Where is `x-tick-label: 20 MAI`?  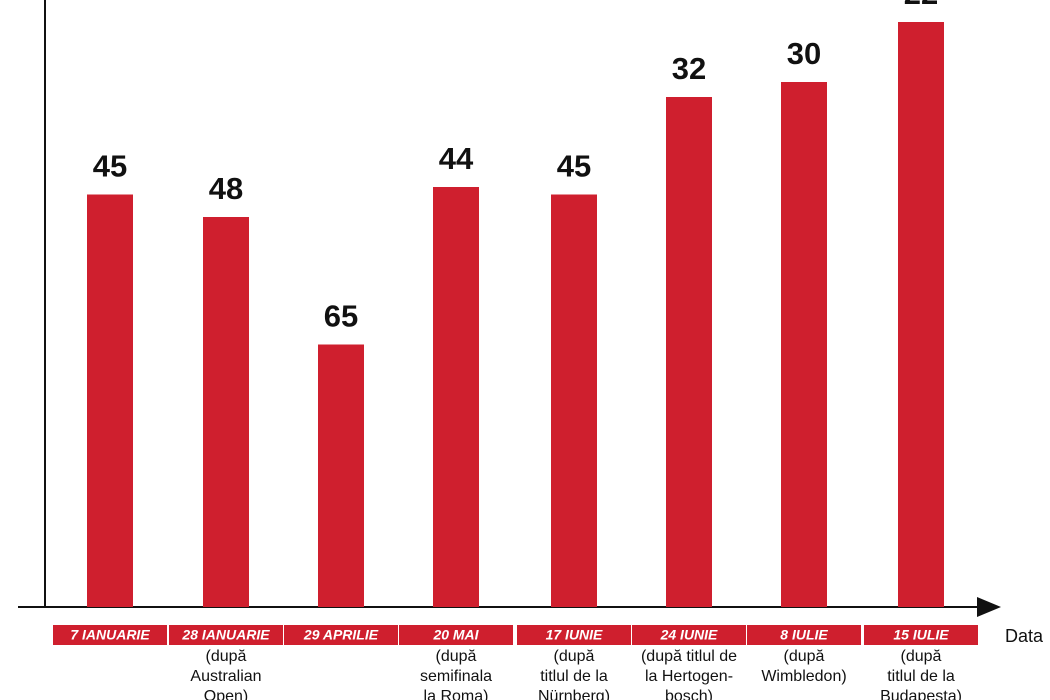
x-tick-label: 20 MAI is located at coordinates (455, 635).